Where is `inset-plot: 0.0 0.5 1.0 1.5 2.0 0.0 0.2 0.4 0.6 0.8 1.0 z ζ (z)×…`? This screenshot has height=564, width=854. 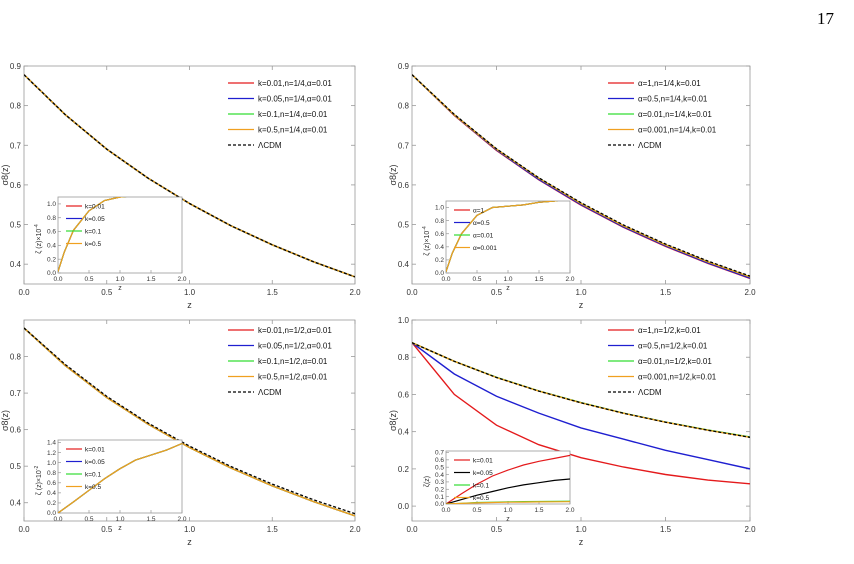 inset-plot: 0.0 0.5 1.0 1.5 2.0 0.0 0.2 0.4 0.6 0.8 1.0 z ζ (z)×… is located at coordinates (498, 246).